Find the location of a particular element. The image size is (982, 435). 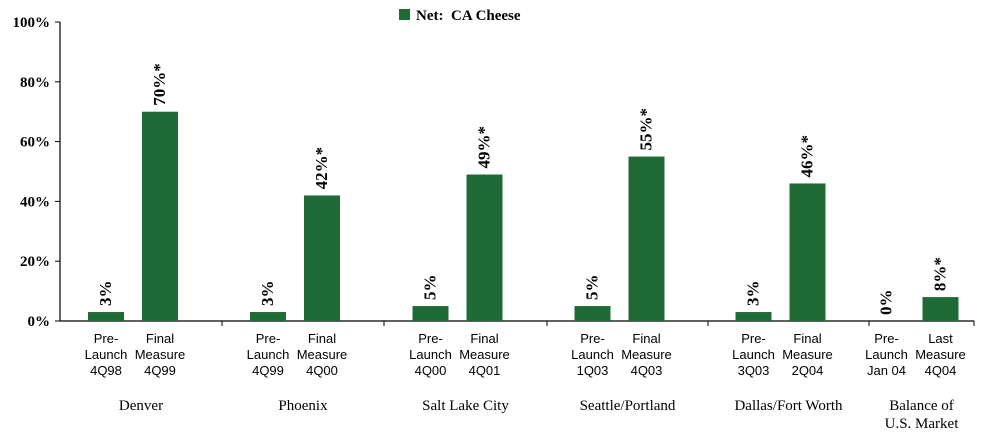

bar-category-label: 2Q04 is located at coordinates (808, 370).